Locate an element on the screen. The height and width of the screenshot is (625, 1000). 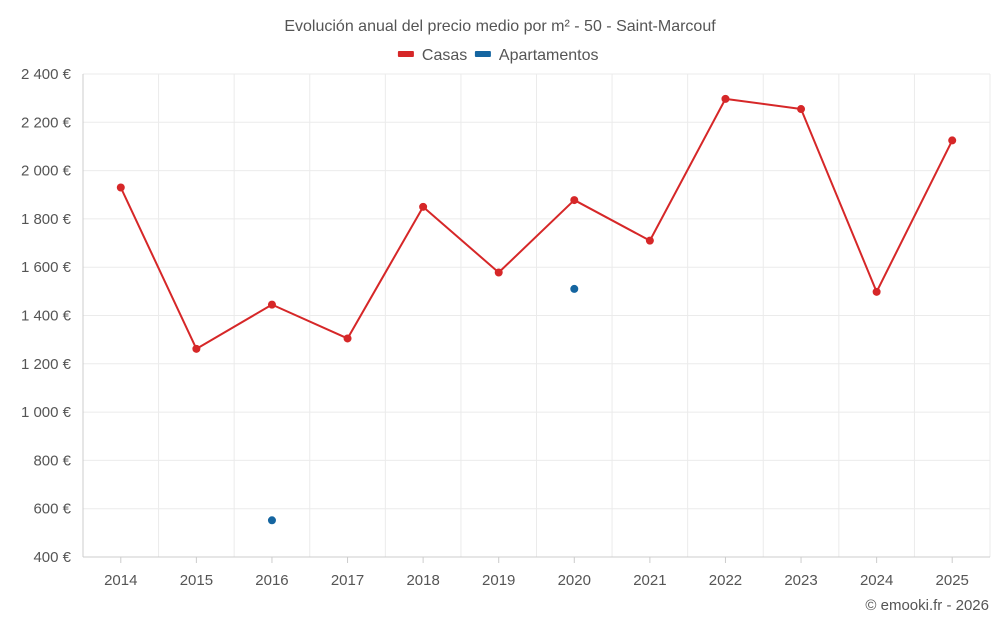
legend-label-apartamentos: Apartamentos is located at coordinates (549, 55).